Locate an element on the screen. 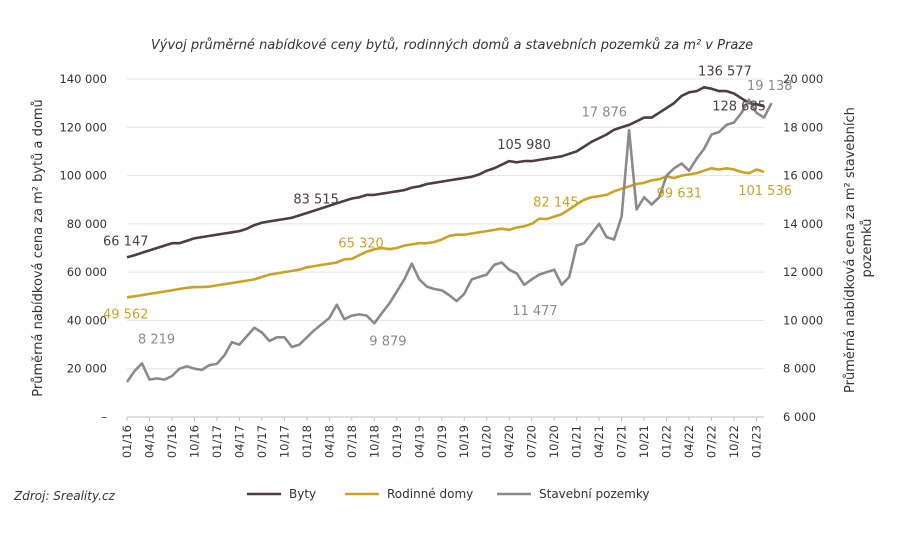  source-note: Zdroj: Sreality.cz is located at coordinates (64, 496).